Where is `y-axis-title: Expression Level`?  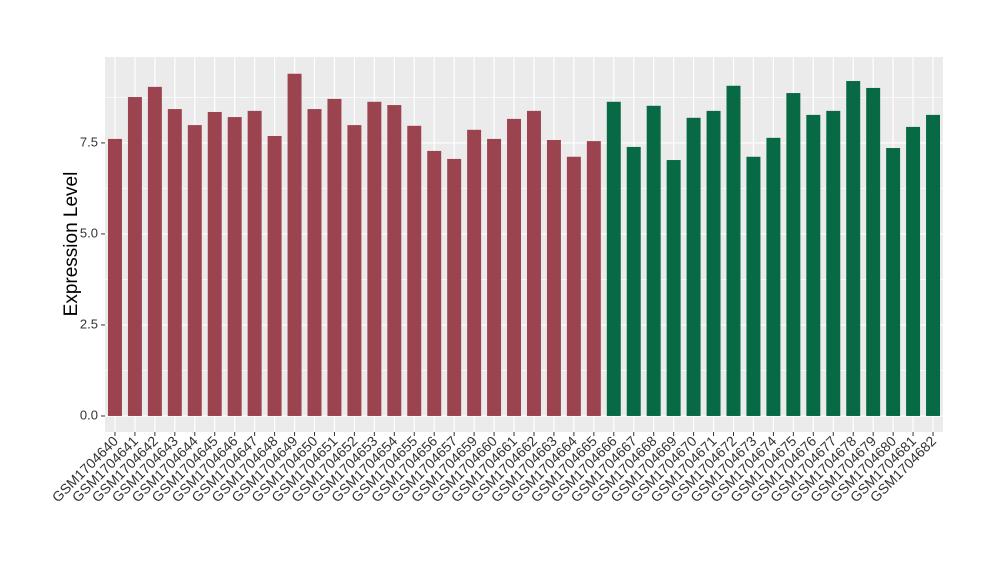 y-axis-title: Expression Level is located at coordinates (71, 244).